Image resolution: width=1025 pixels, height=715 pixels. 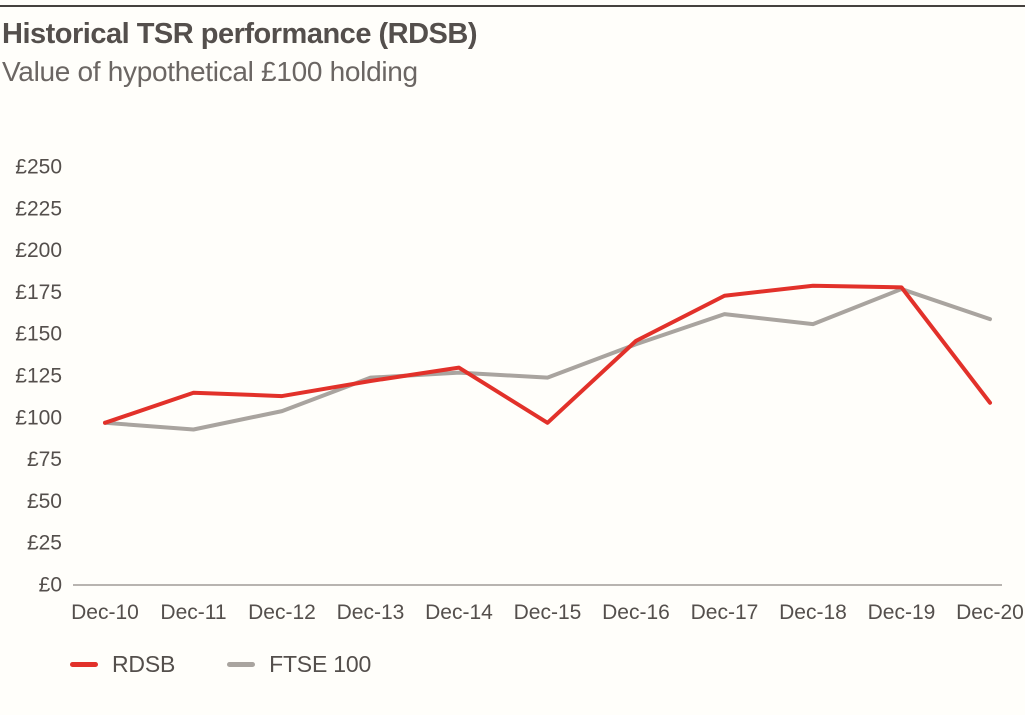 What do you see at coordinates (38, 292) in the screenshot?
I see `y-axis-tick-label: £175` at bounding box center [38, 292].